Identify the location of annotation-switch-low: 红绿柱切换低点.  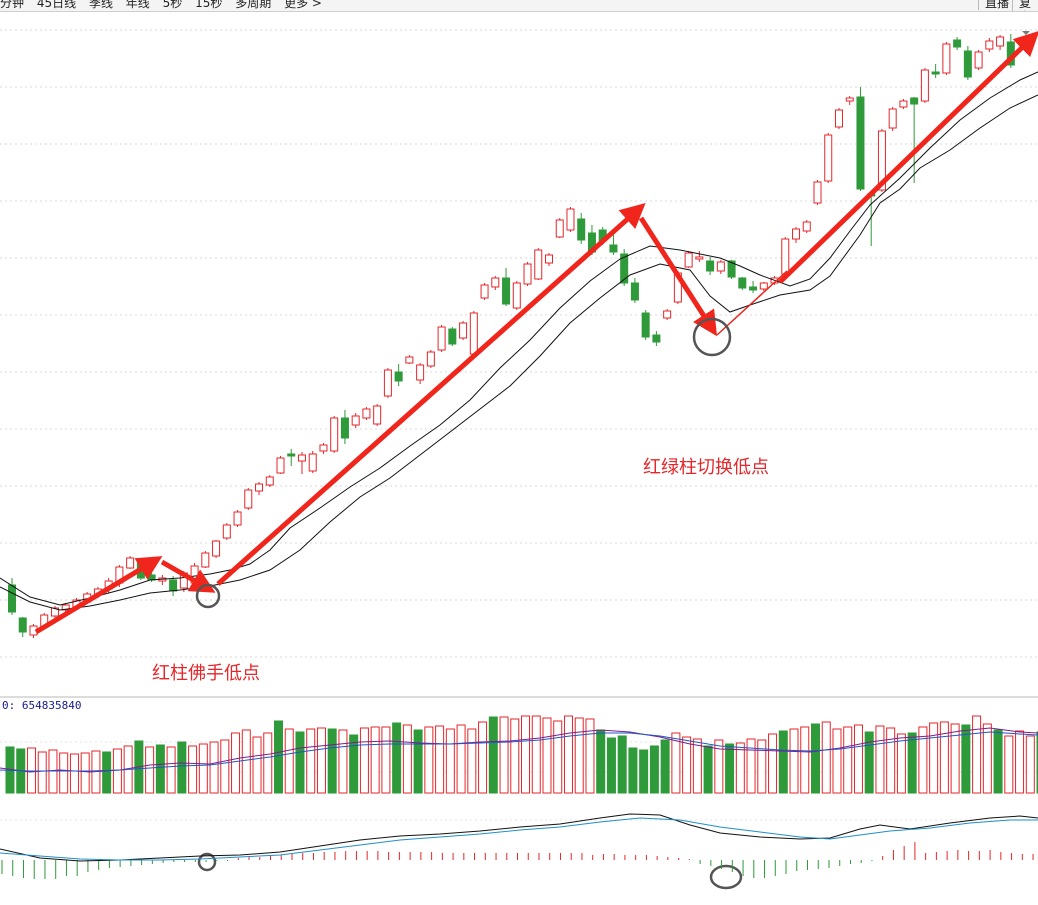
(706, 467).